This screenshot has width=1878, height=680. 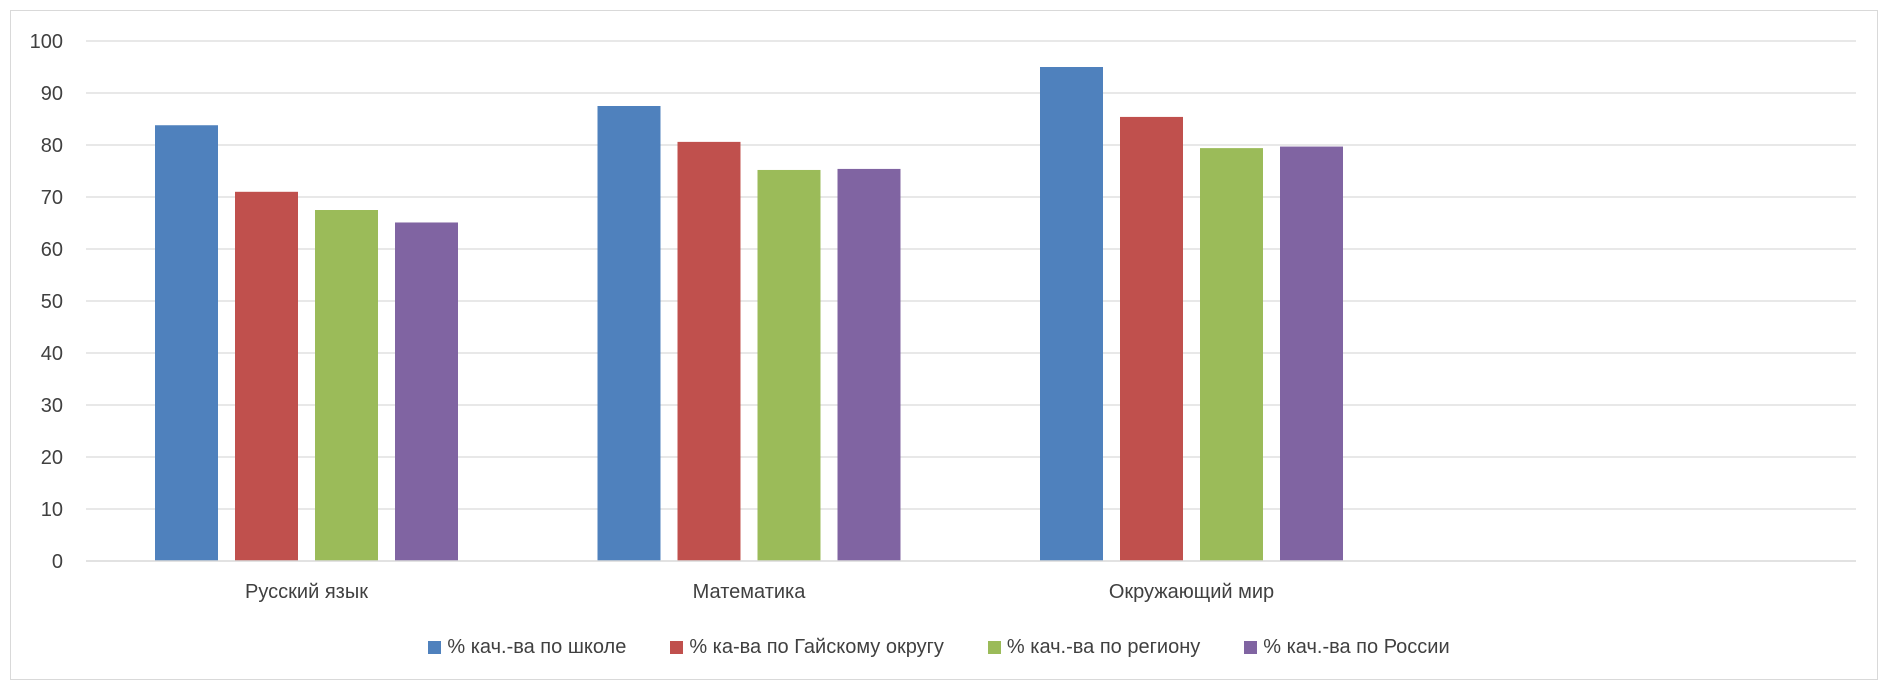 I want to click on y-tick-label: 90, so click(x=52, y=94).